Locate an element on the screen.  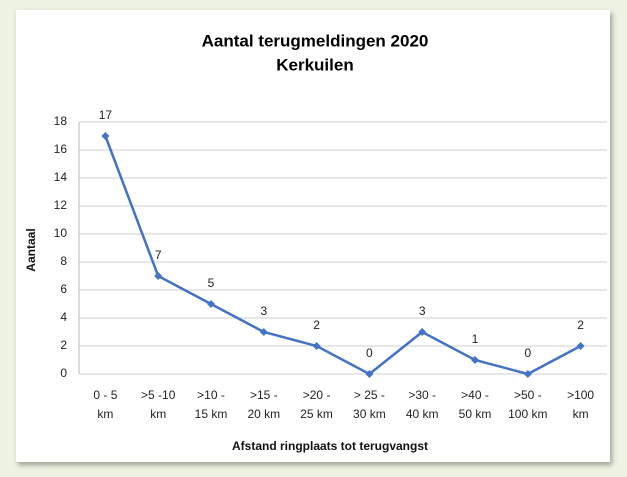
x-tick-label: 30 km is located at coordinates (369, 414).